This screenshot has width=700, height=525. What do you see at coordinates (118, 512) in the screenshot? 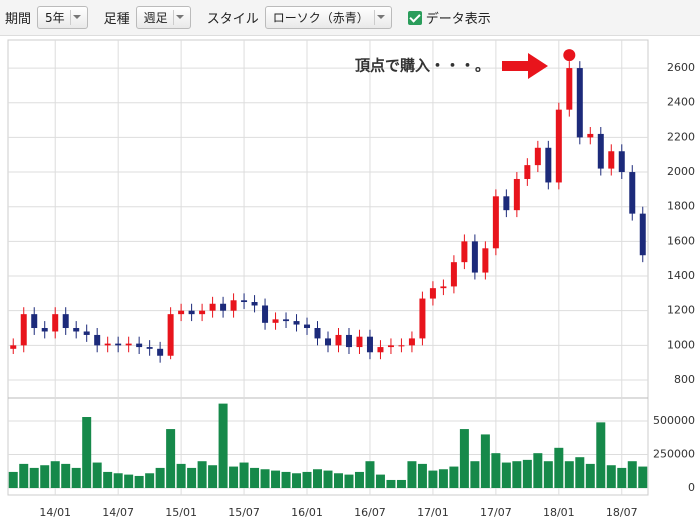
I see `x-tick-label: 14/07` at bounding box center [118, 512].